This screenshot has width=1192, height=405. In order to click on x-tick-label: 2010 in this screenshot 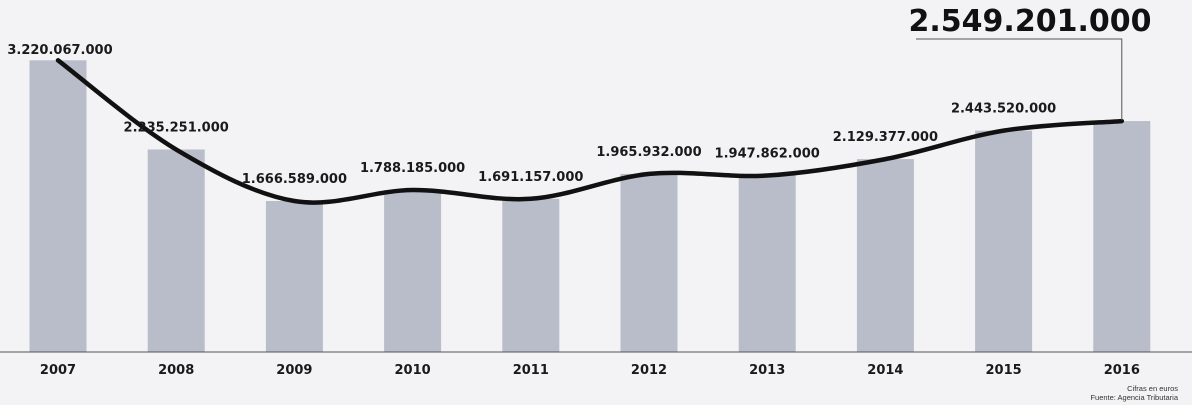, I will do `click(413, 370)`.